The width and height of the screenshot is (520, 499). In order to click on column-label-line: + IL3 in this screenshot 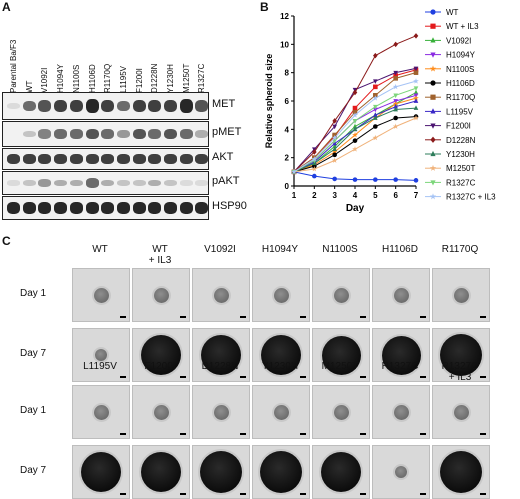, I will do `click(460, 377)`.